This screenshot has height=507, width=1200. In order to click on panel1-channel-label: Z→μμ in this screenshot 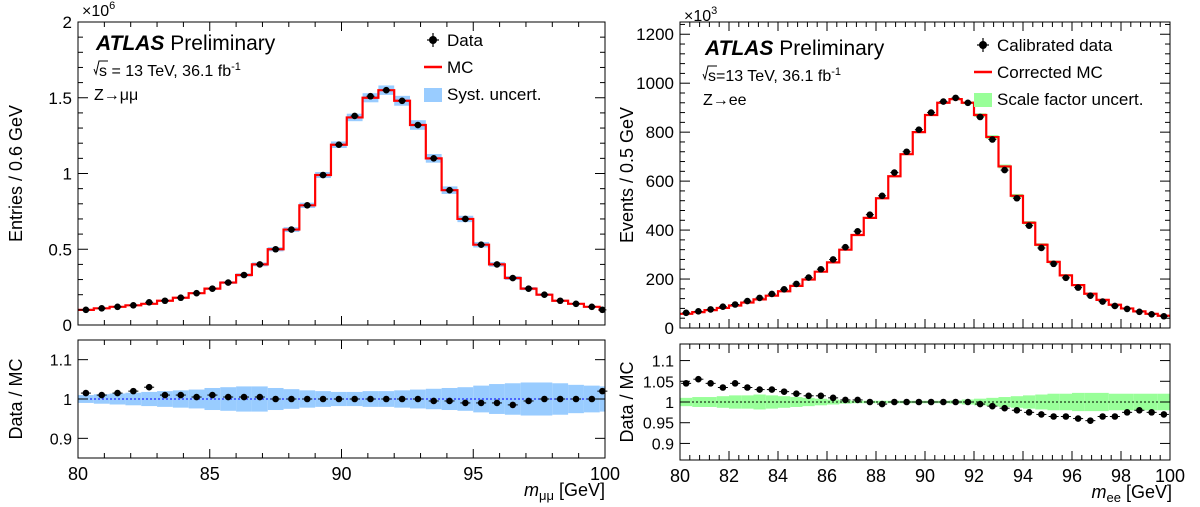, I will do `click(116, 95)`.